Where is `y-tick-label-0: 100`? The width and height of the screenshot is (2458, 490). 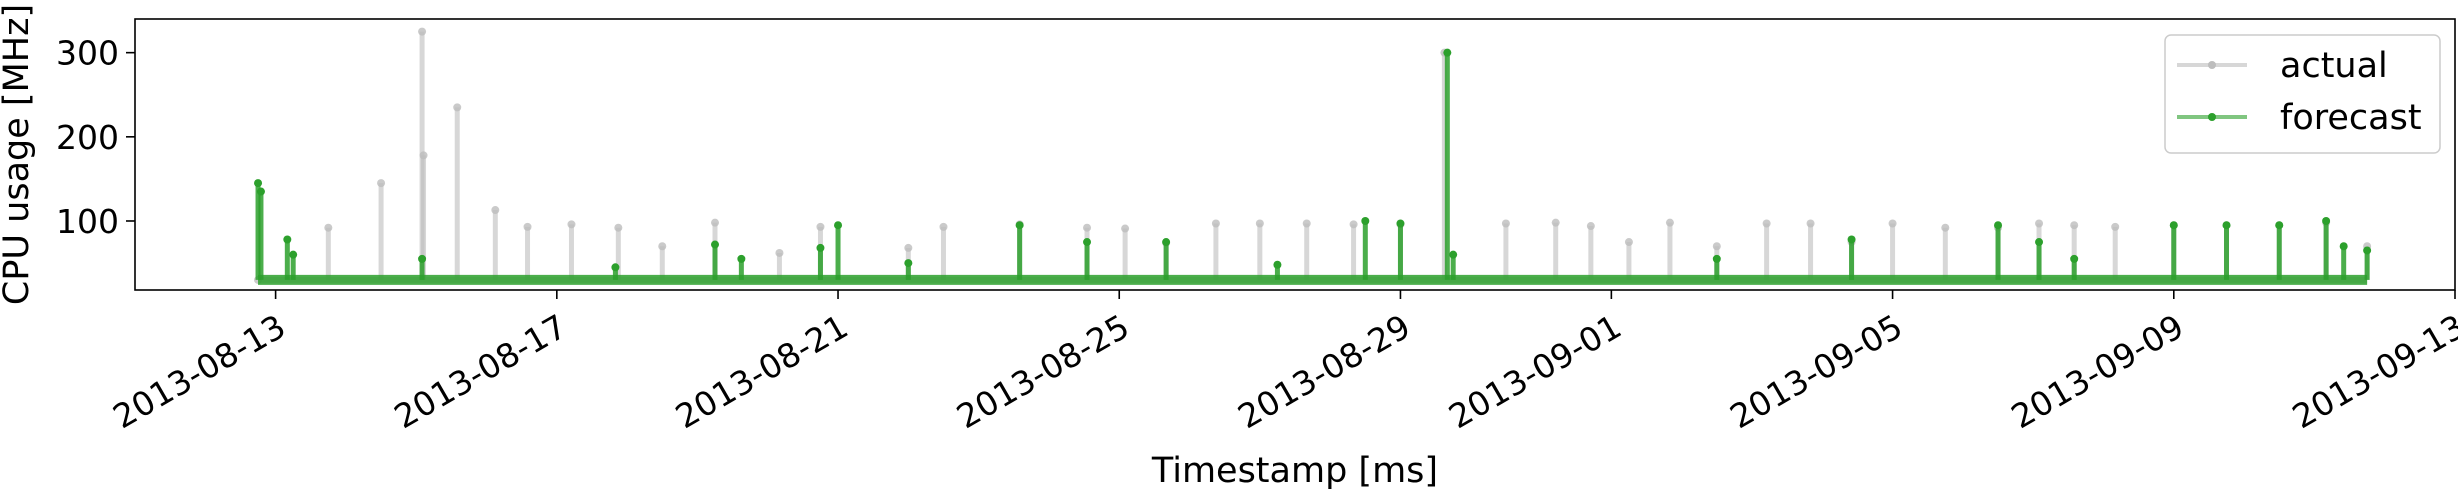
y-tick-label-0: 100 is located at coordinates (87, 221).